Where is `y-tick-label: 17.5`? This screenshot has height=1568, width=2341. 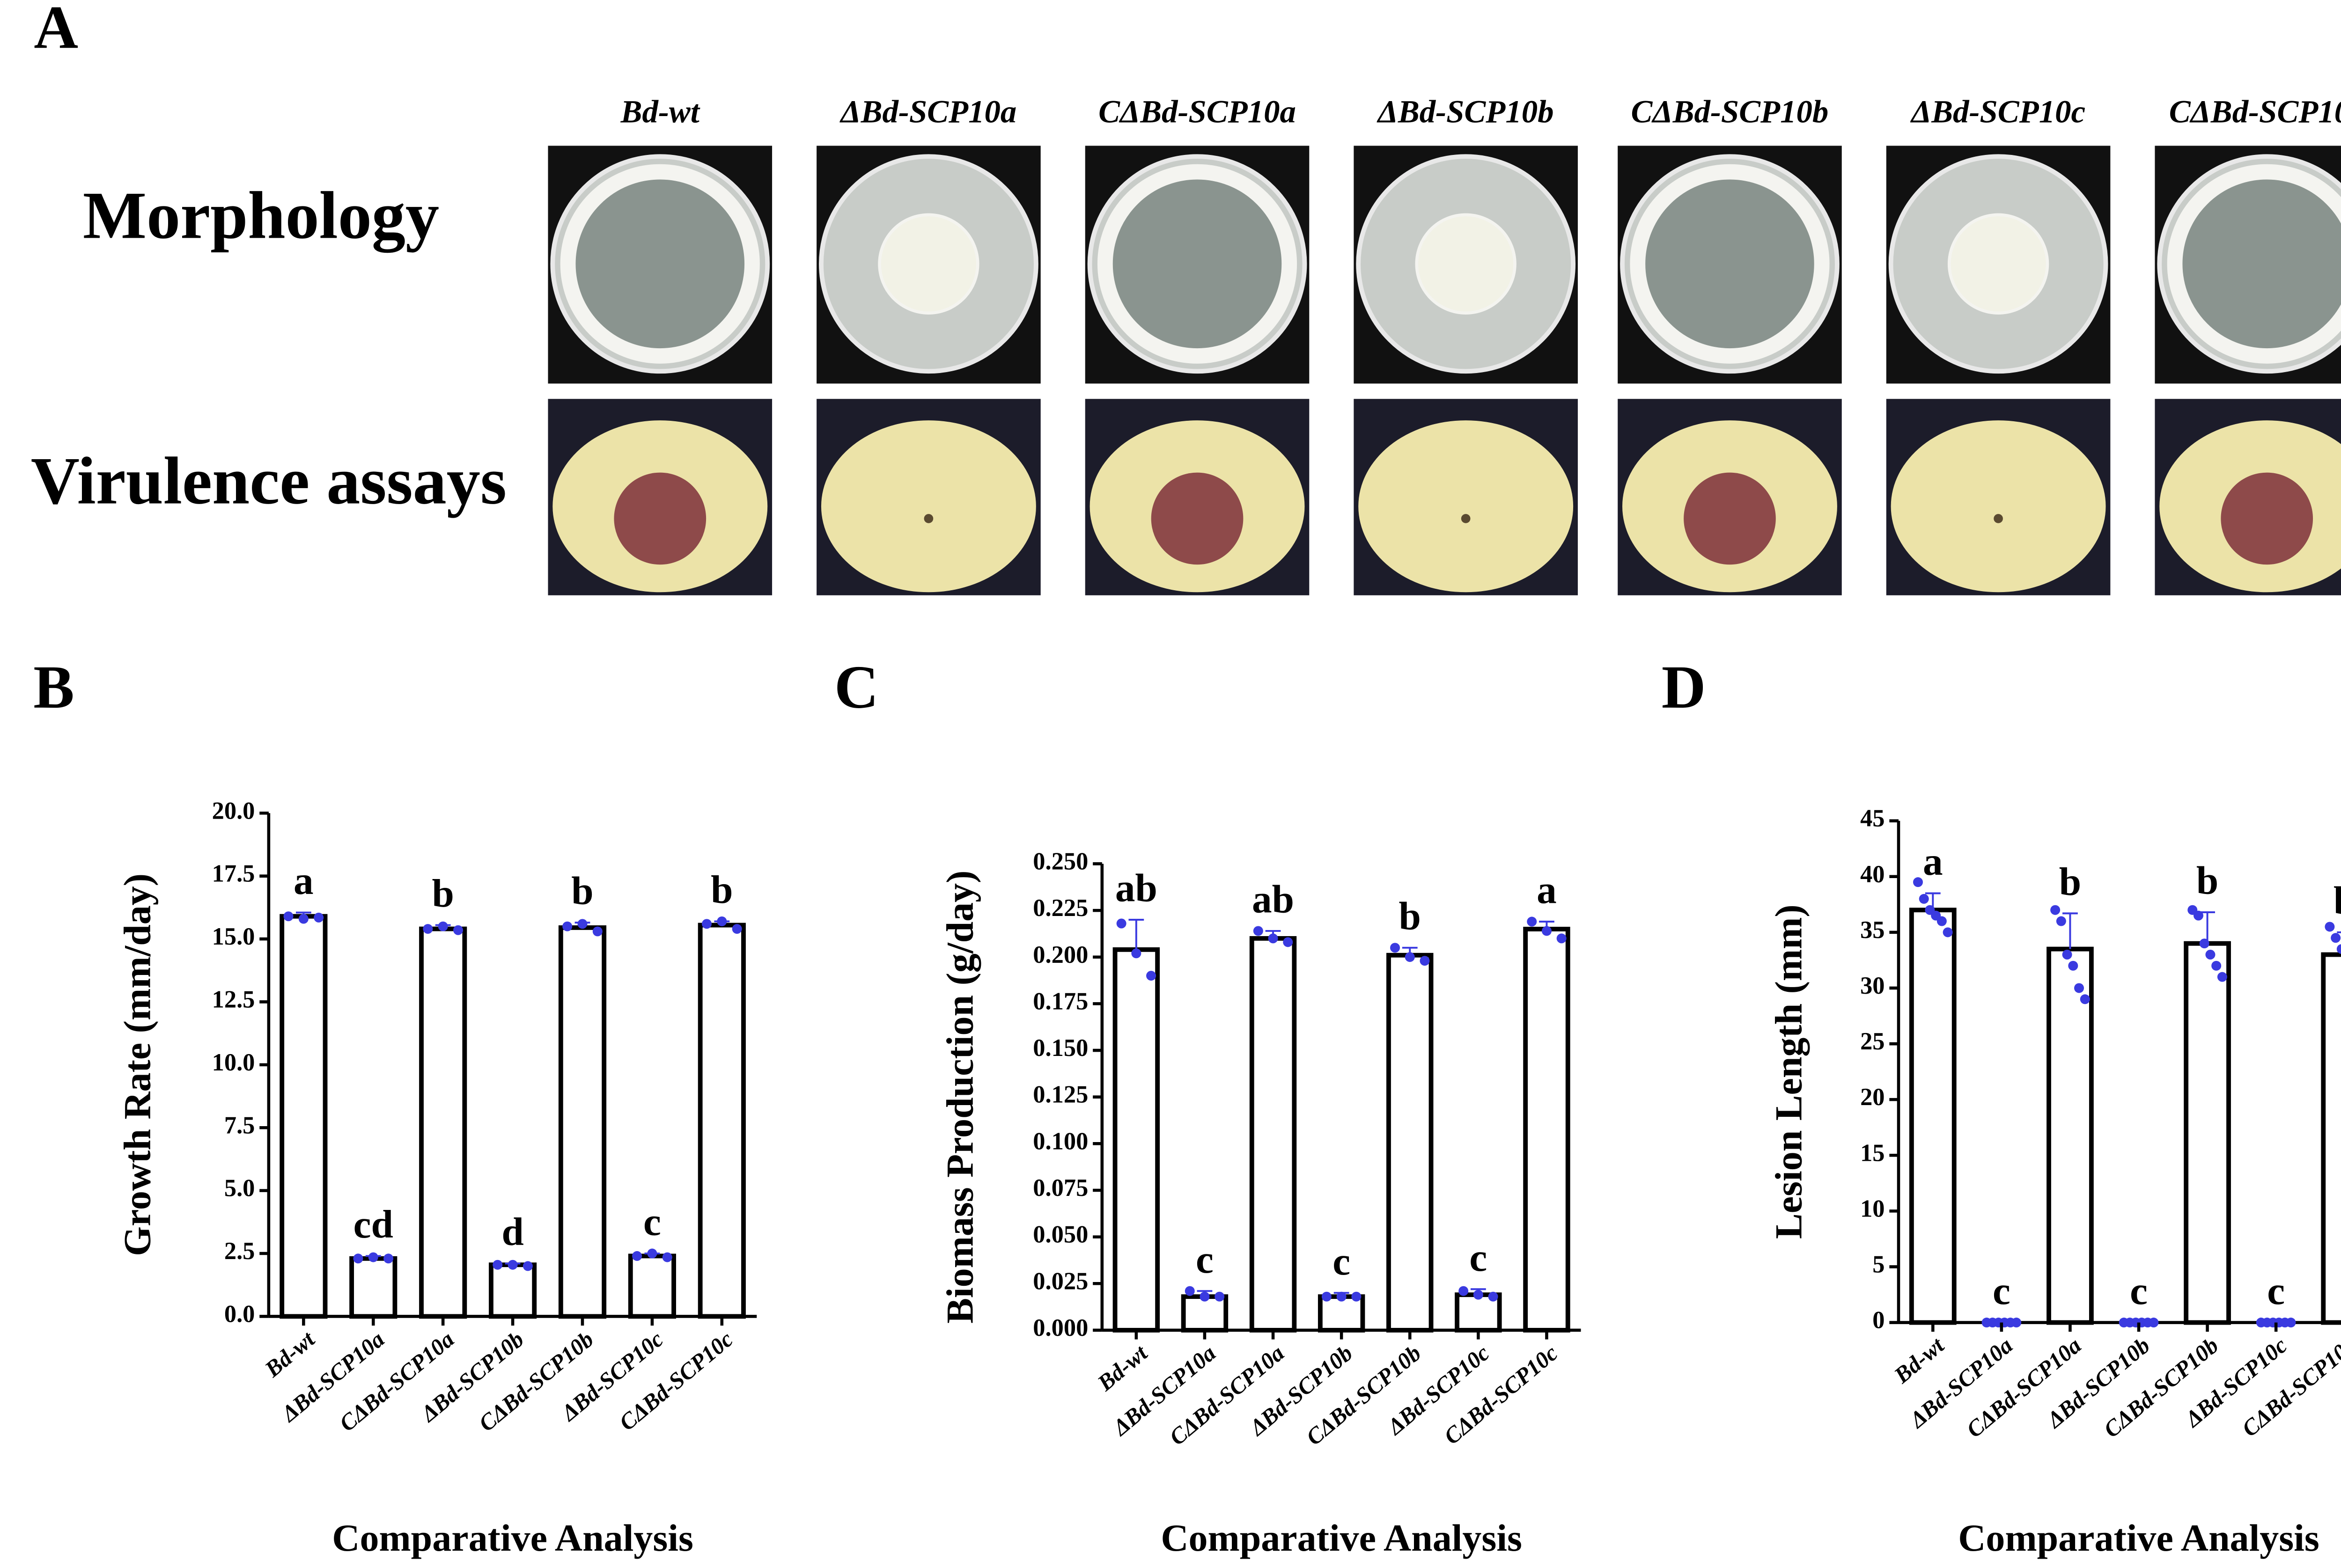
y-tick-label: 17.5 is located at coordinates (233, 873).